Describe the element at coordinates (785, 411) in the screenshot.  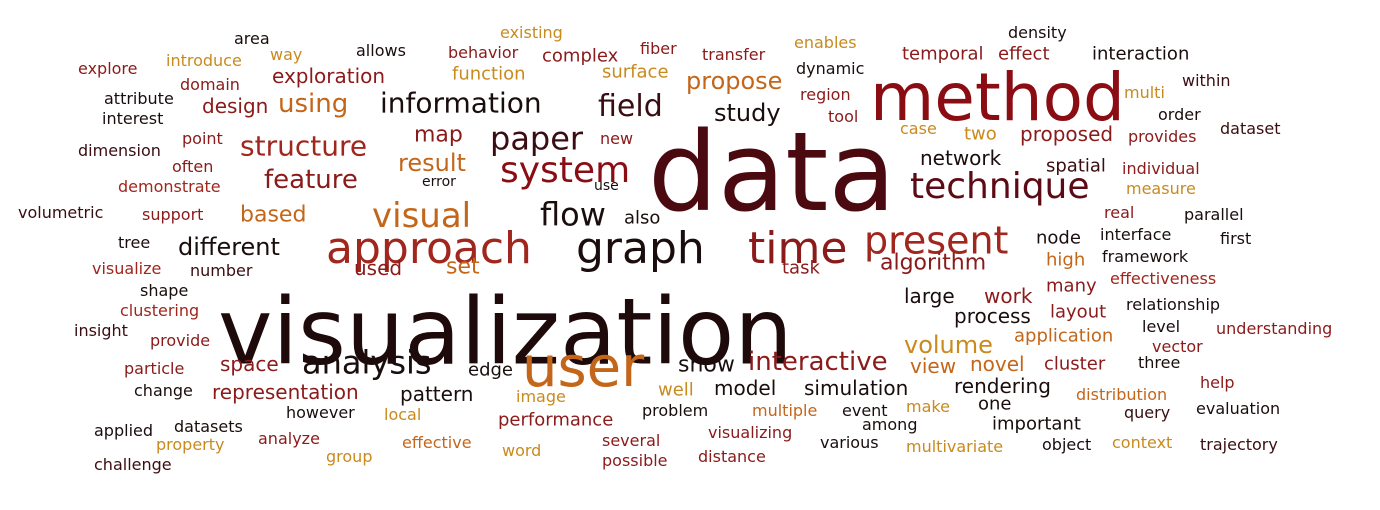
I see `word-multiple: multiple` at that location.